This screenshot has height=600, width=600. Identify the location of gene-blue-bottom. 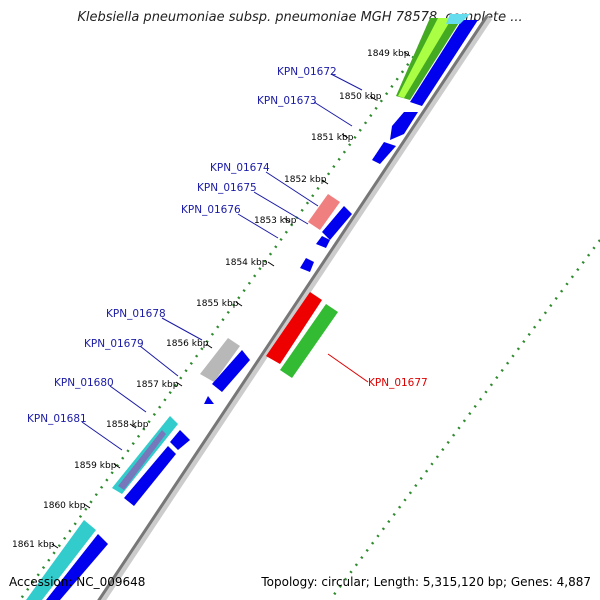
(77, 567).